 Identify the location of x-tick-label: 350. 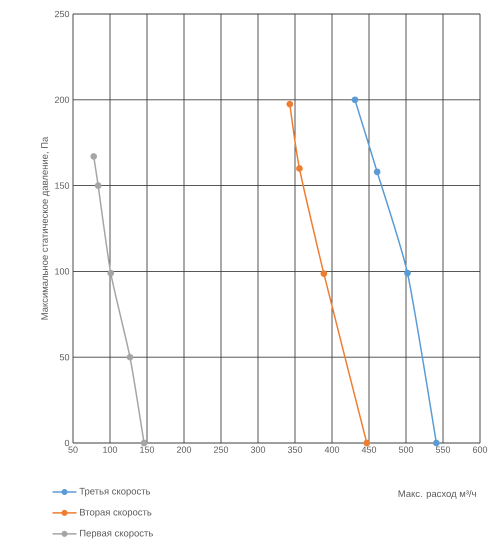
(295, 449).